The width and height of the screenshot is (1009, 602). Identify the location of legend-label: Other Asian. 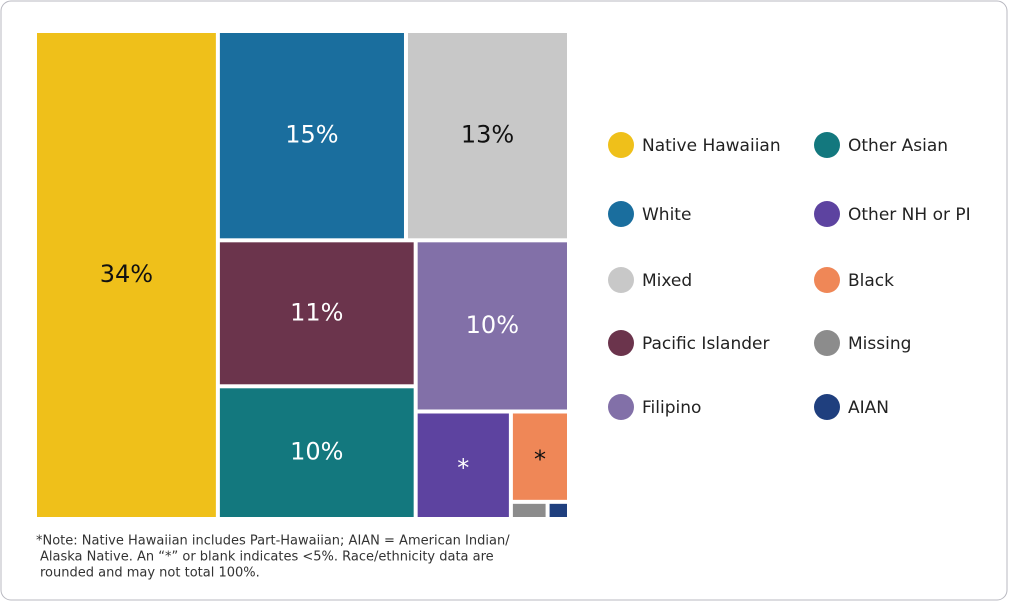
(898, 146).